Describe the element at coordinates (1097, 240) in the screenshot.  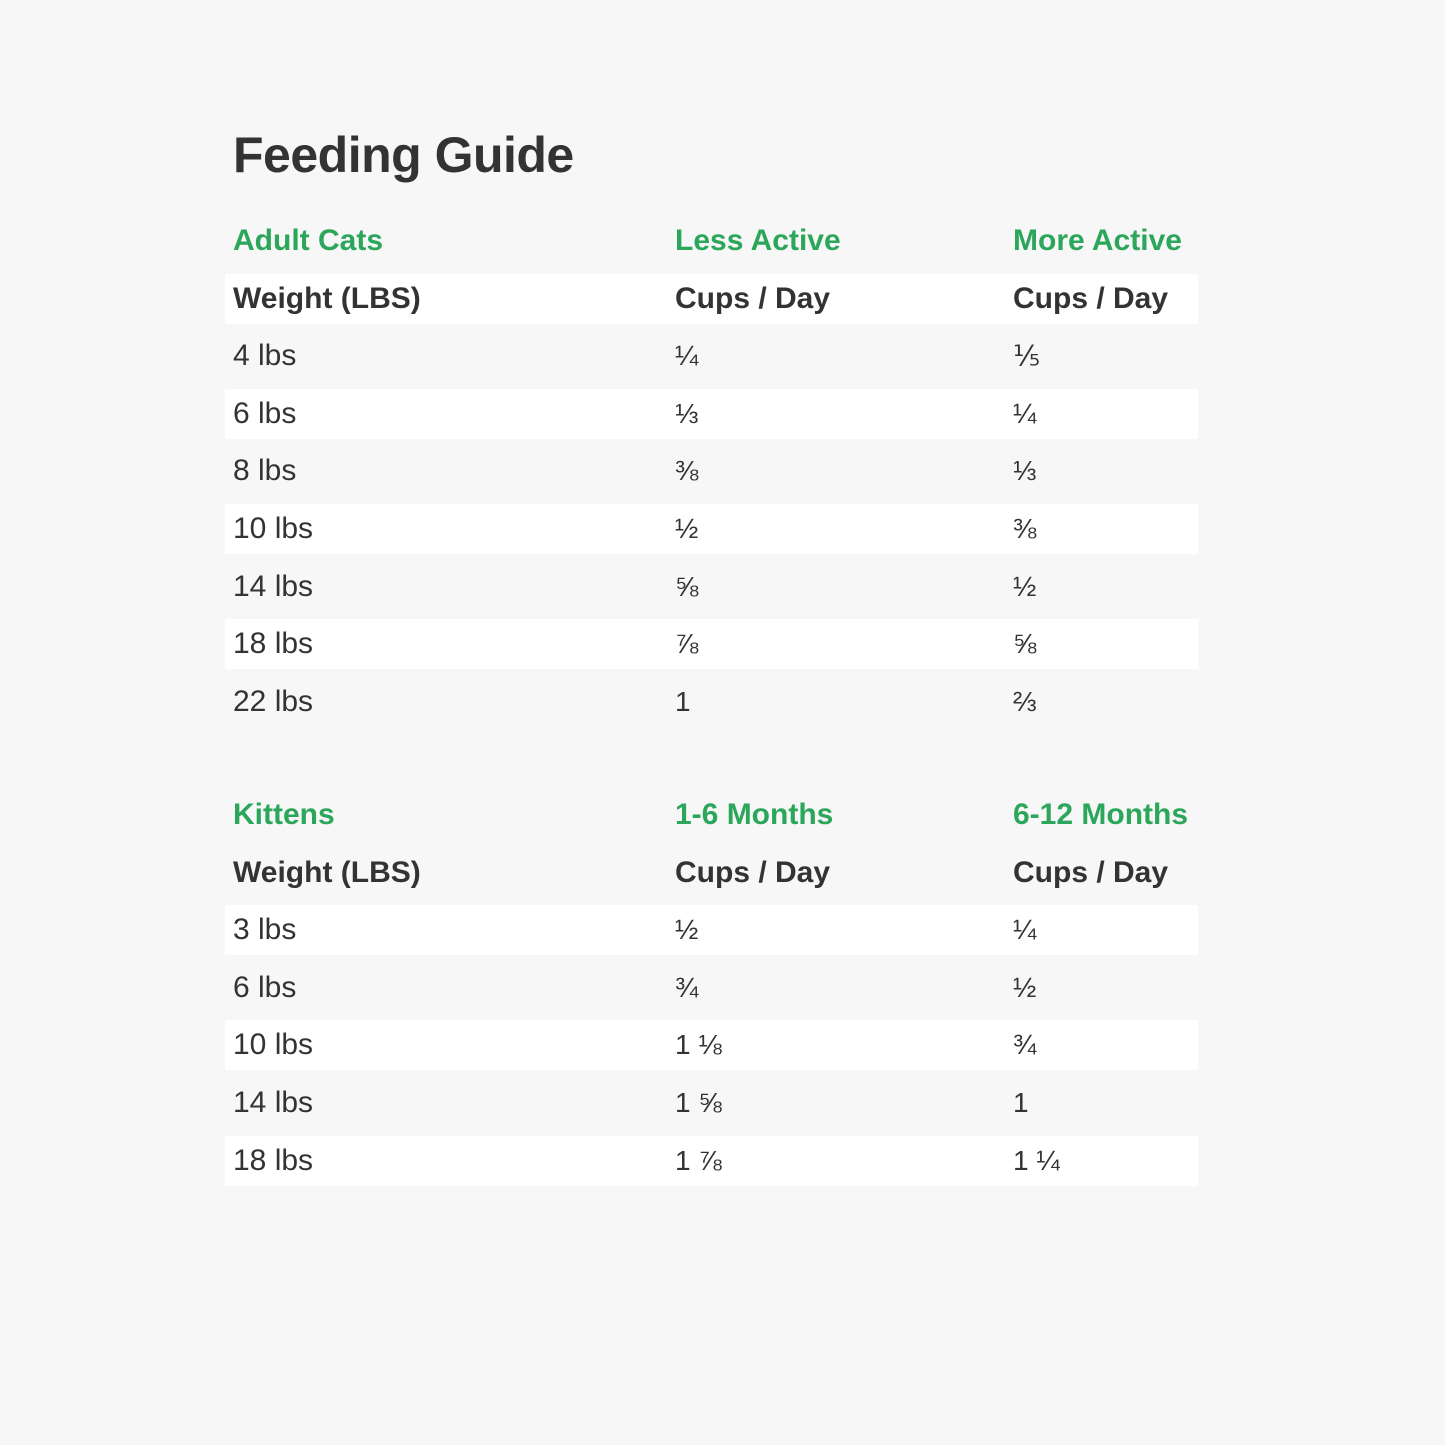
I see `group-header-row-cell: More Active` at that location.